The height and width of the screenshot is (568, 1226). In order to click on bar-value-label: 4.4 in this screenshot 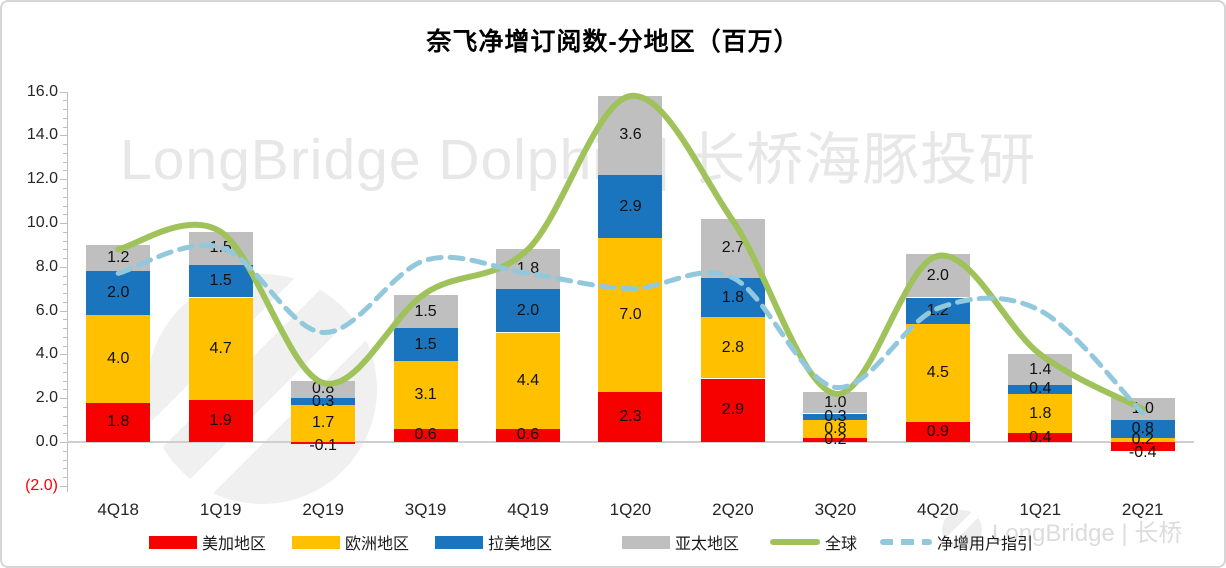, I will do `click(528, 380)`.